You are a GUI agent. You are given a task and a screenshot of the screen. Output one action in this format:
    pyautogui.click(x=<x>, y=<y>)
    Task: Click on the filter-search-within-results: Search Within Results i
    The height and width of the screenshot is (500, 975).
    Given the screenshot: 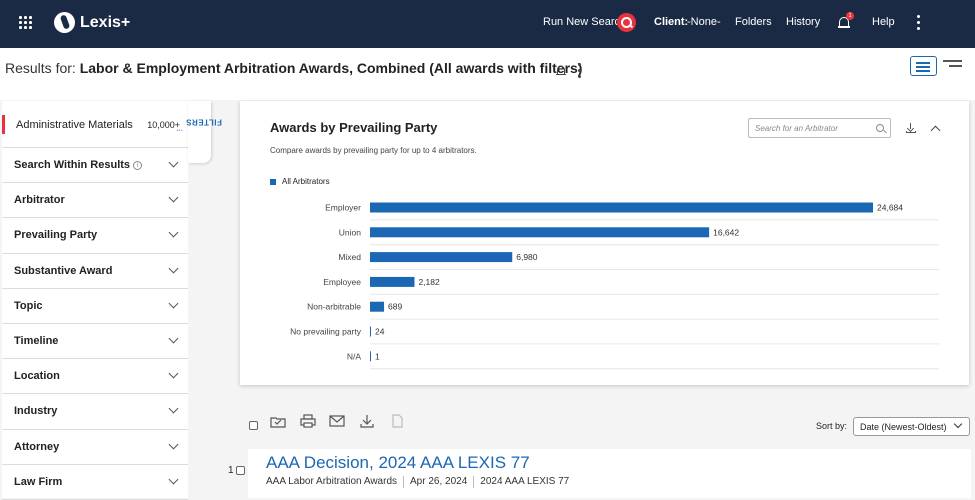 What is the action you would take?
    pyautogui.click(x=95, y=166)
    